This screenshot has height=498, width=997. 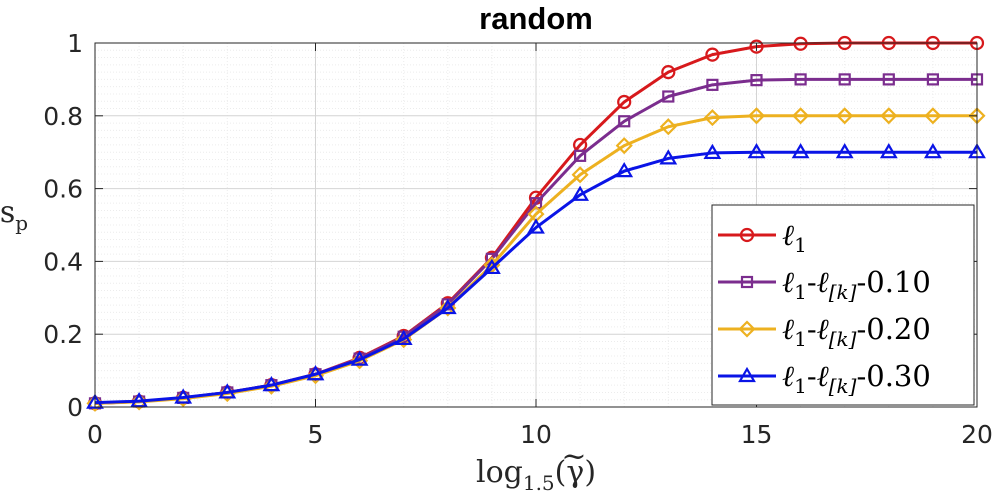 I want to click on legend-entry: ℓ1-ℓ[k]-0.10, so click(x=824, y=284).